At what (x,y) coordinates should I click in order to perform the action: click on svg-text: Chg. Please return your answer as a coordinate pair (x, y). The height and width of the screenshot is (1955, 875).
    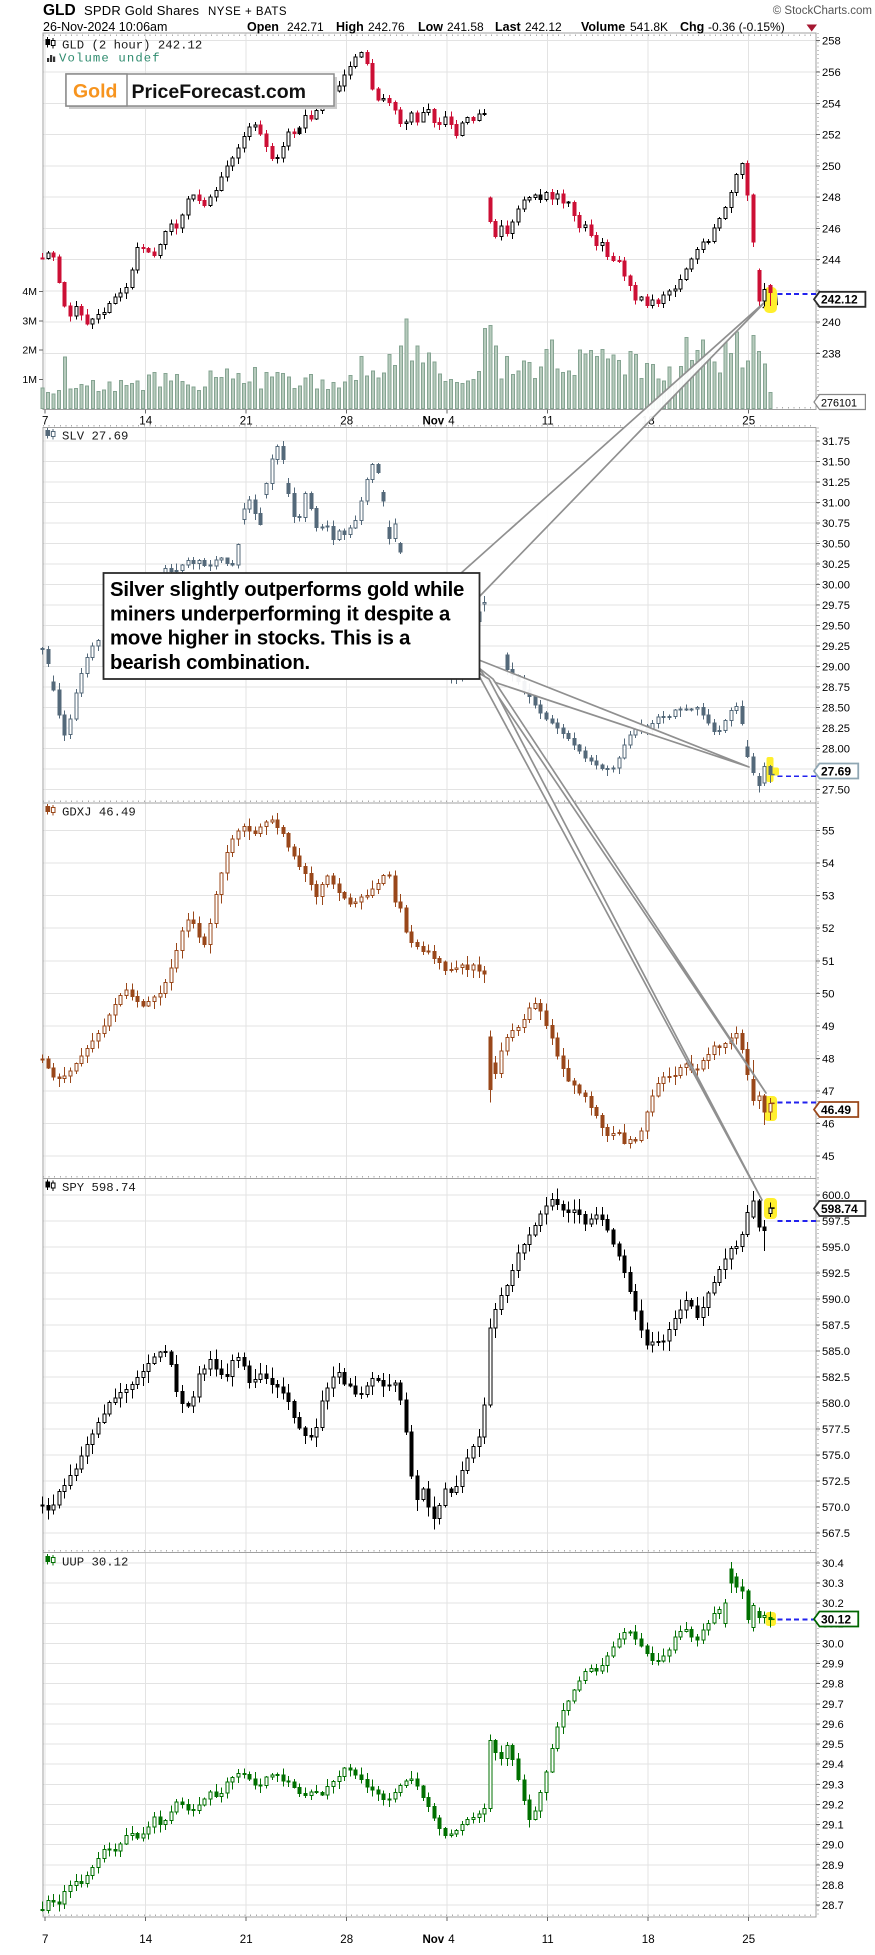
    Looking at the image, I should click on (692, 27).